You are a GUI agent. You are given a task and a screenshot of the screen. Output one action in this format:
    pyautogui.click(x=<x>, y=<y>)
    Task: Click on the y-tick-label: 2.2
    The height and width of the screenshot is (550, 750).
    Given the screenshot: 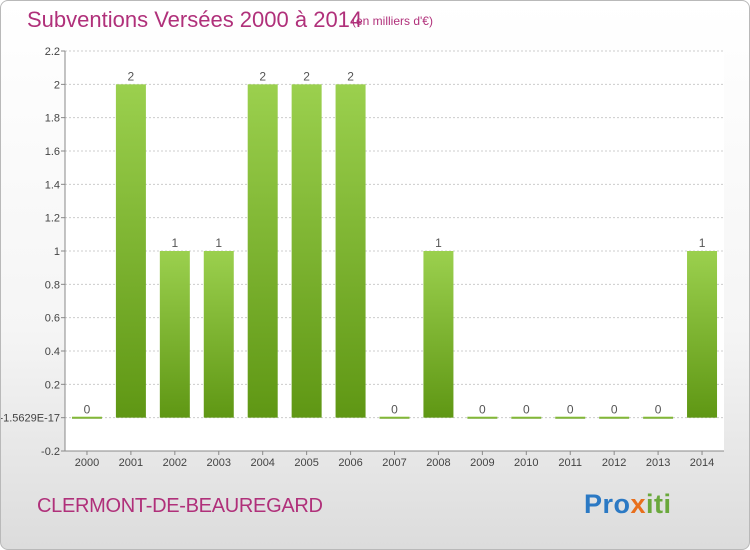 What is the action you would take?
    pyautogui.click(x=52, y=52)
    